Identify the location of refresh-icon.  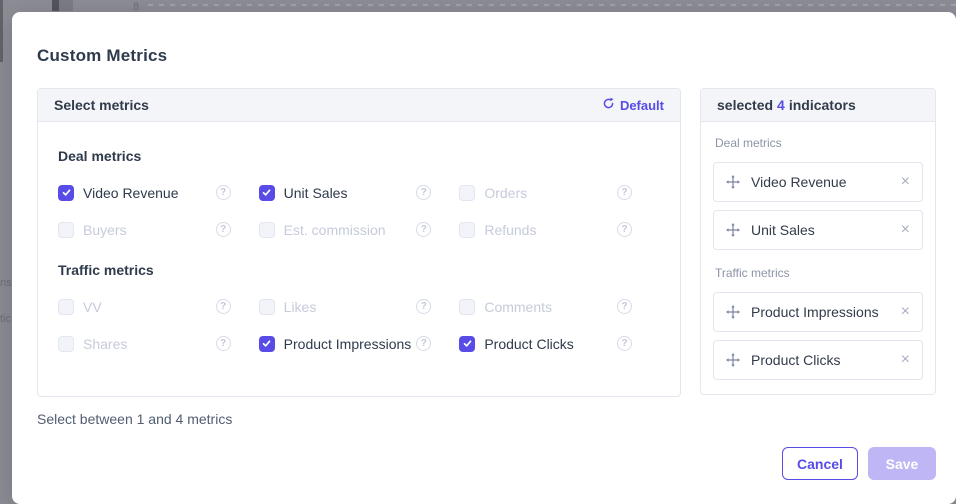
(608, 105).